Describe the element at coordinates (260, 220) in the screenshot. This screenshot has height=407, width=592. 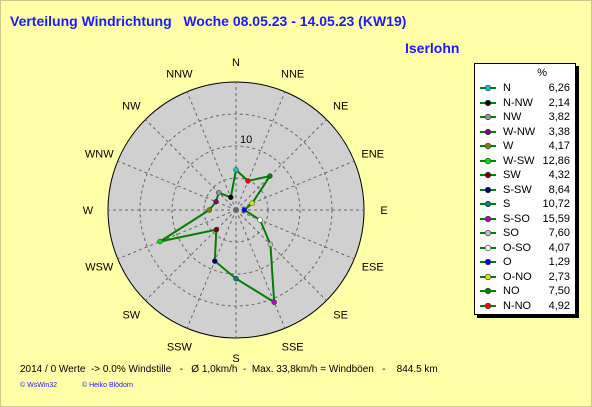
I see `data-point-ese` at that location.